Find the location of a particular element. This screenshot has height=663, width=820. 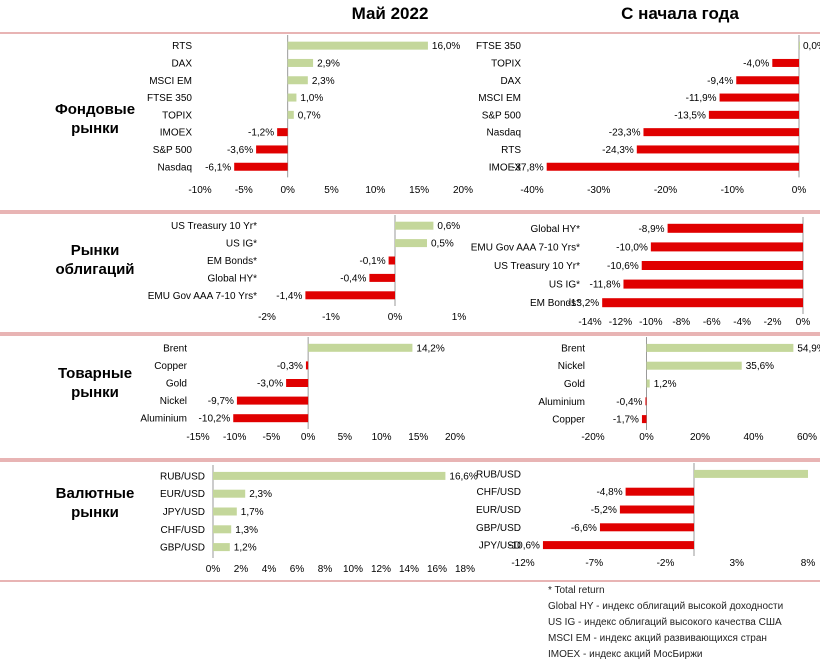

section-label-equity: Фондовые рынки is located at coordinates (95, 119).